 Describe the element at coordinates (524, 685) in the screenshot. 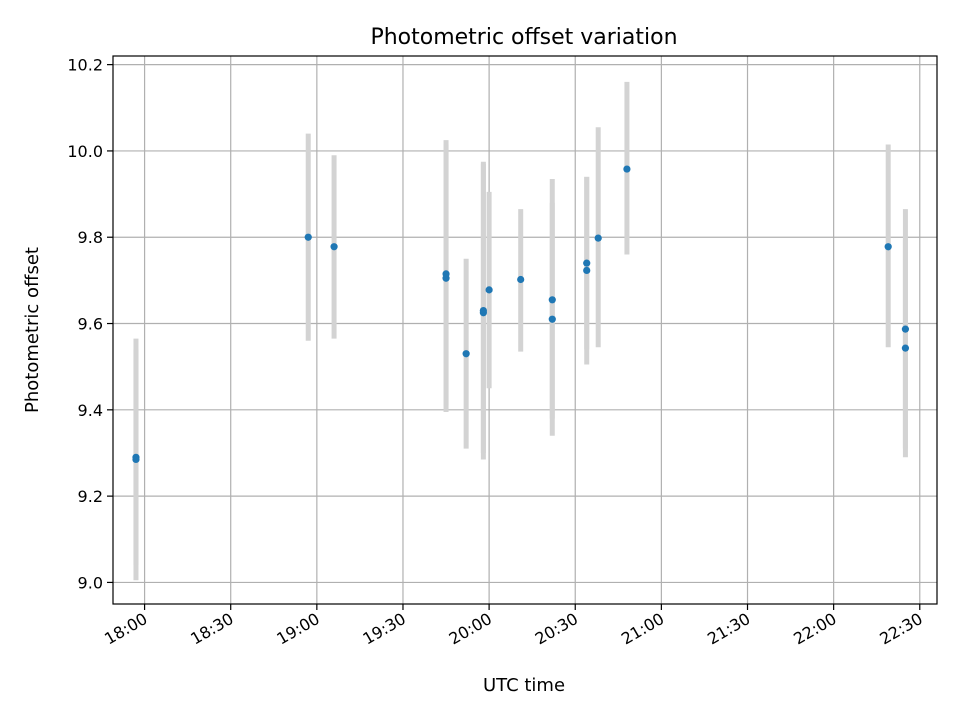

I see `x-axis-label: UTC time` at that location.